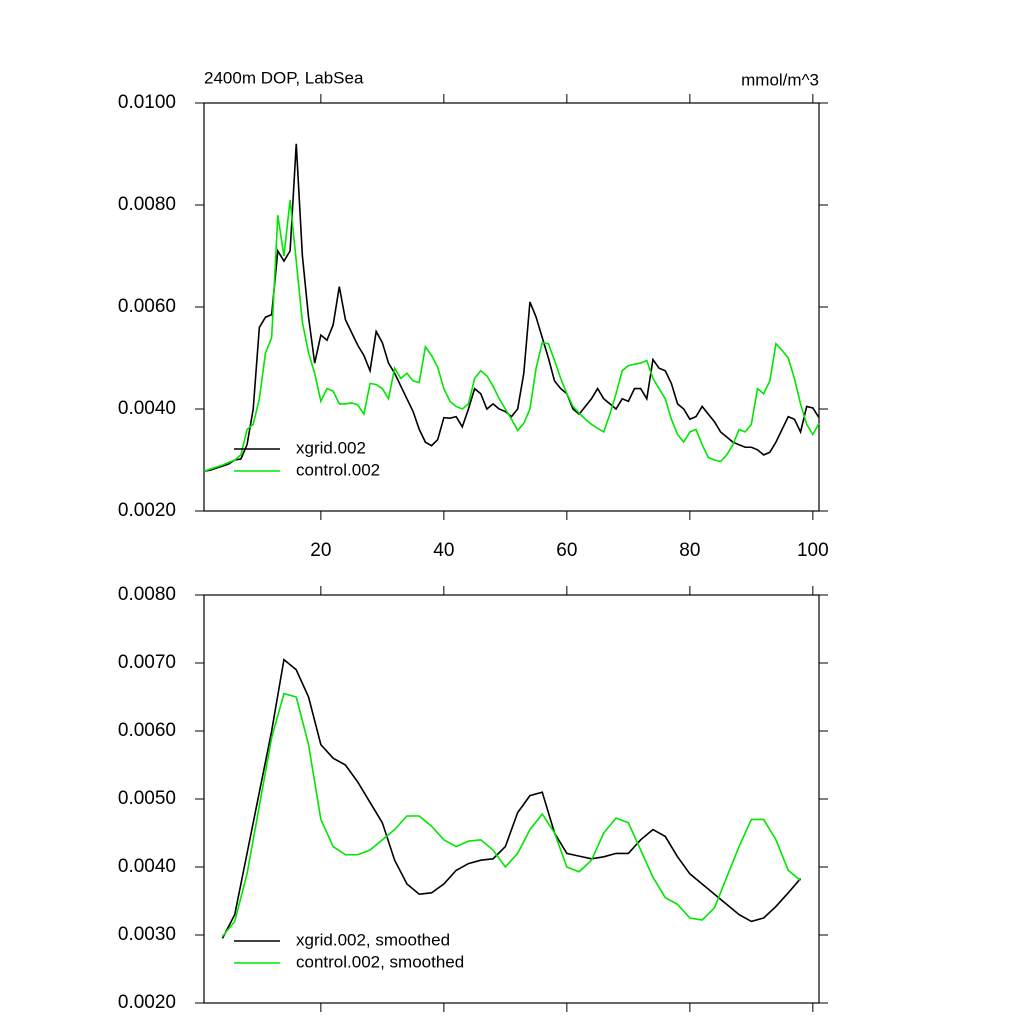  What do you see at coordinates (373, 939) in the screenshot?
I see `legend-label: xgrid.002, smoothed` at bounding box center [373, 939].